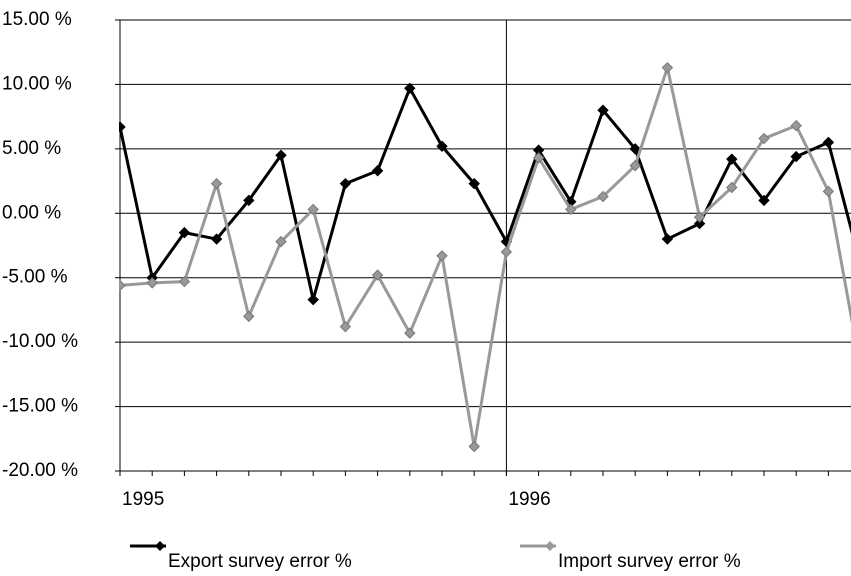 This screenshot has width=851, height=576. What do you see at coordinates (35, 277) in the screenshot?
I see `y-tick-label: -5.00 %` at bounding box center [35, 277].